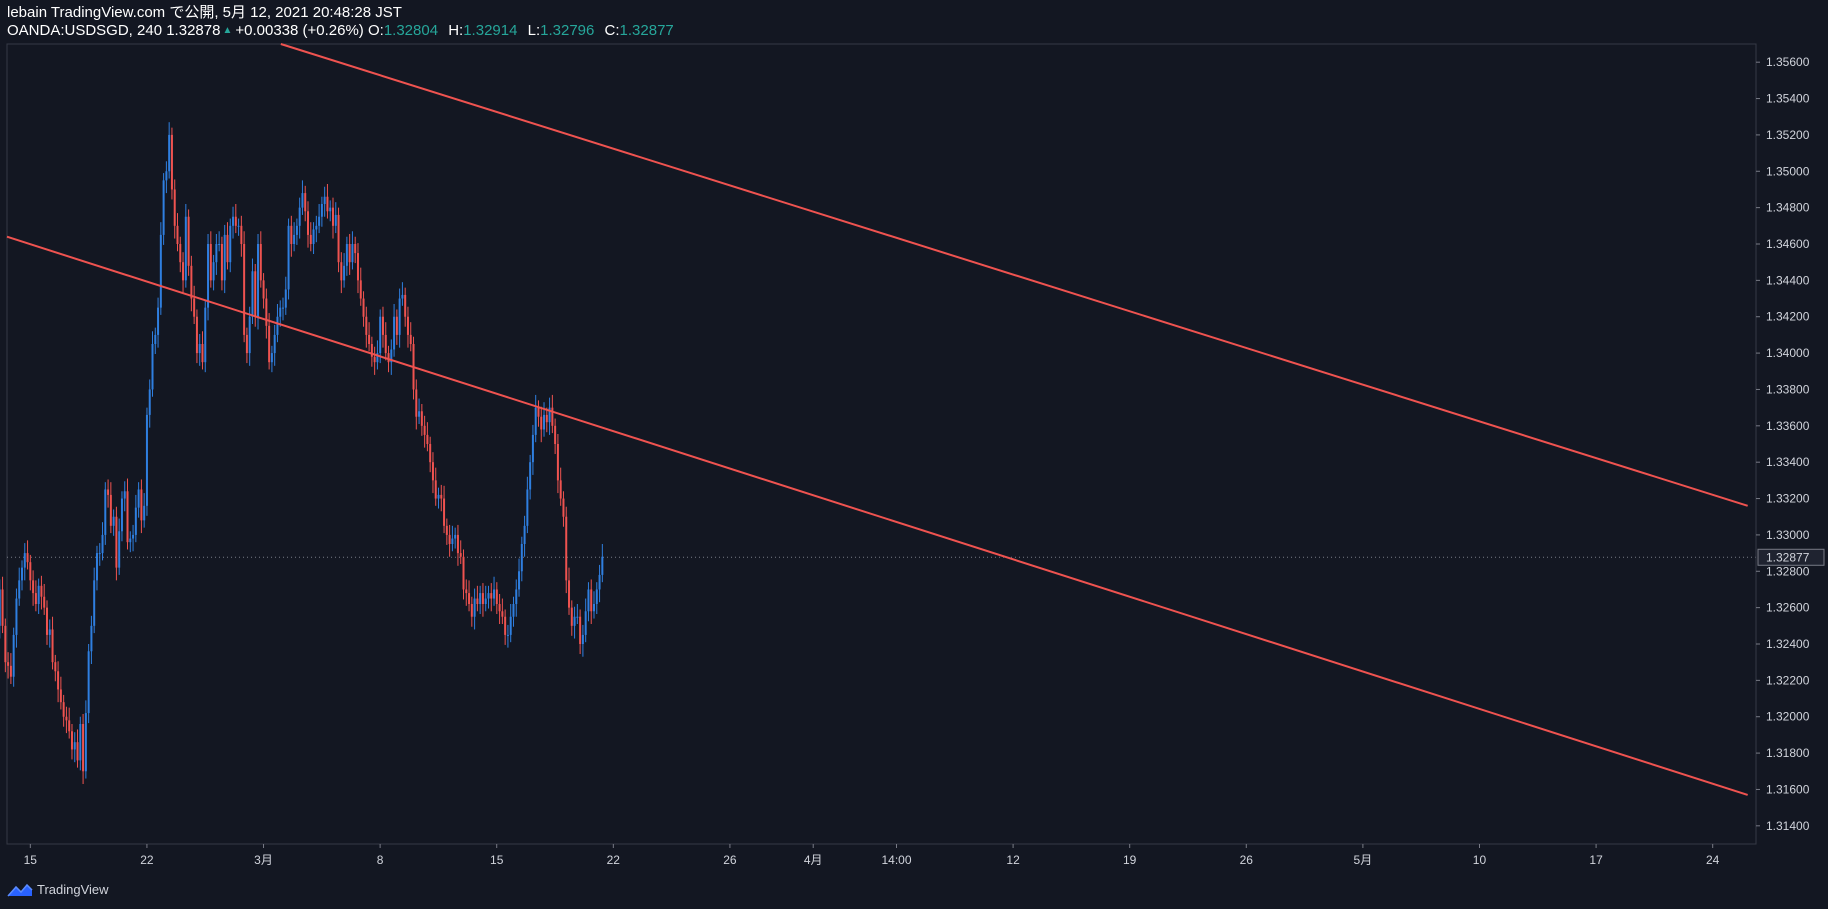  I want to click on price-tick-label: 1.33800, so click(1788, 389).